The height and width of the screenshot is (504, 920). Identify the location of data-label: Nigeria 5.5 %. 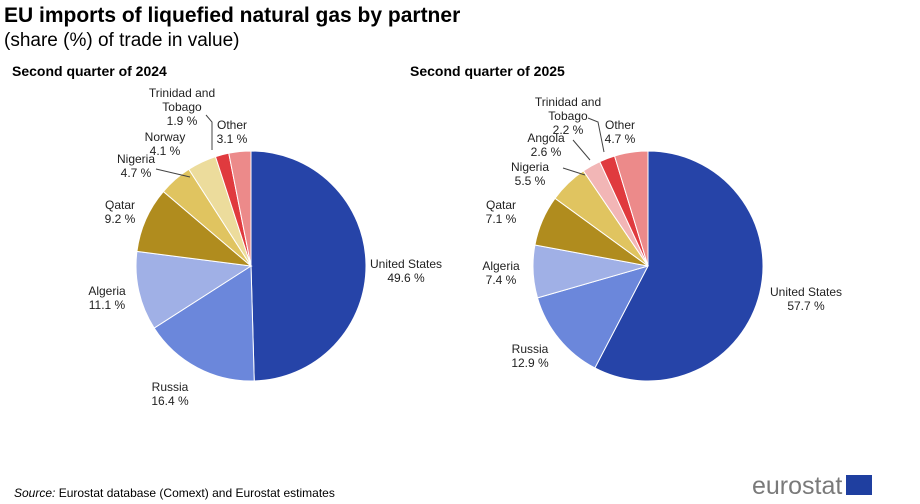
(530, 174).